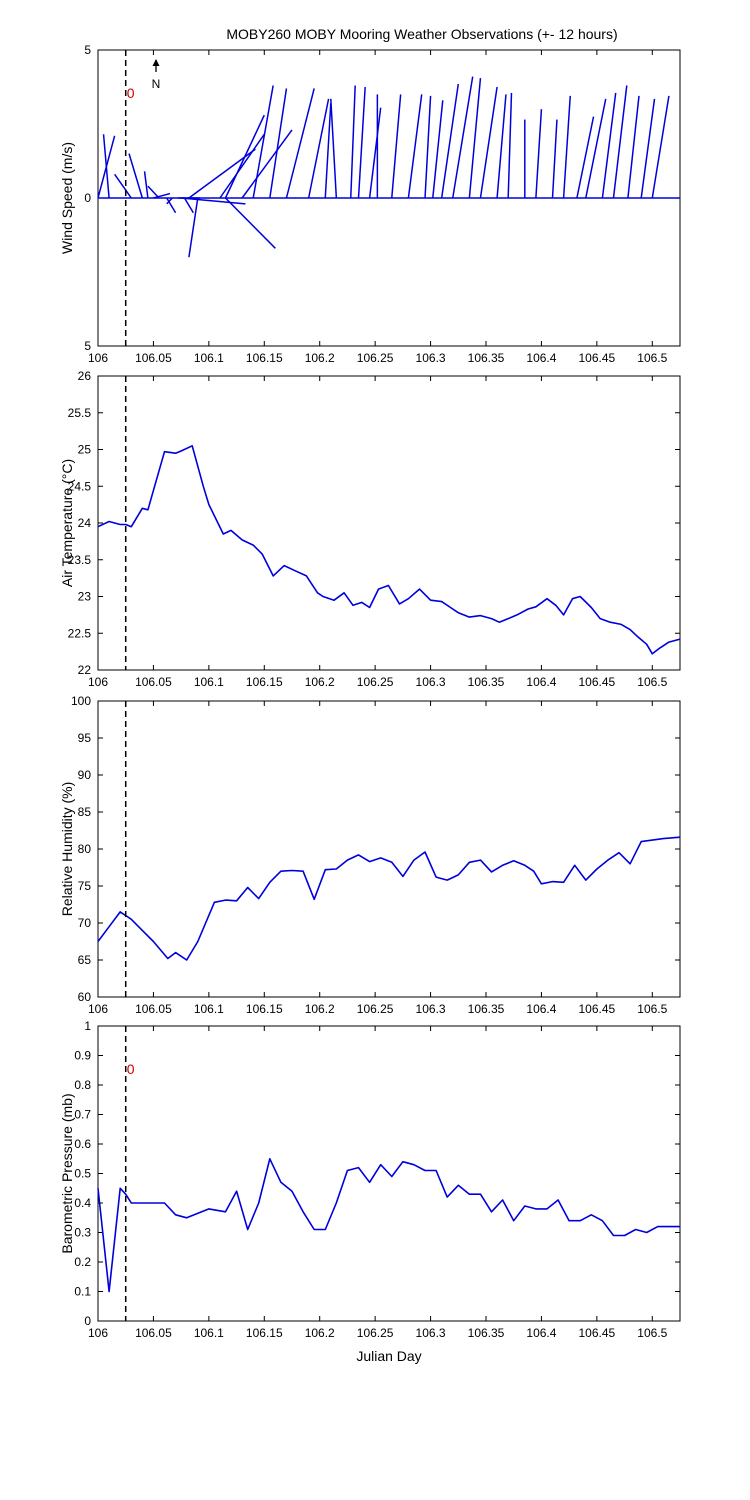 The height and width of the screenshot is (1500, 750). What do you see at coordinates (82, 1174) in the screenshot?
I see `y-tick-label: 0.5` at bounding box center [82, 1174].